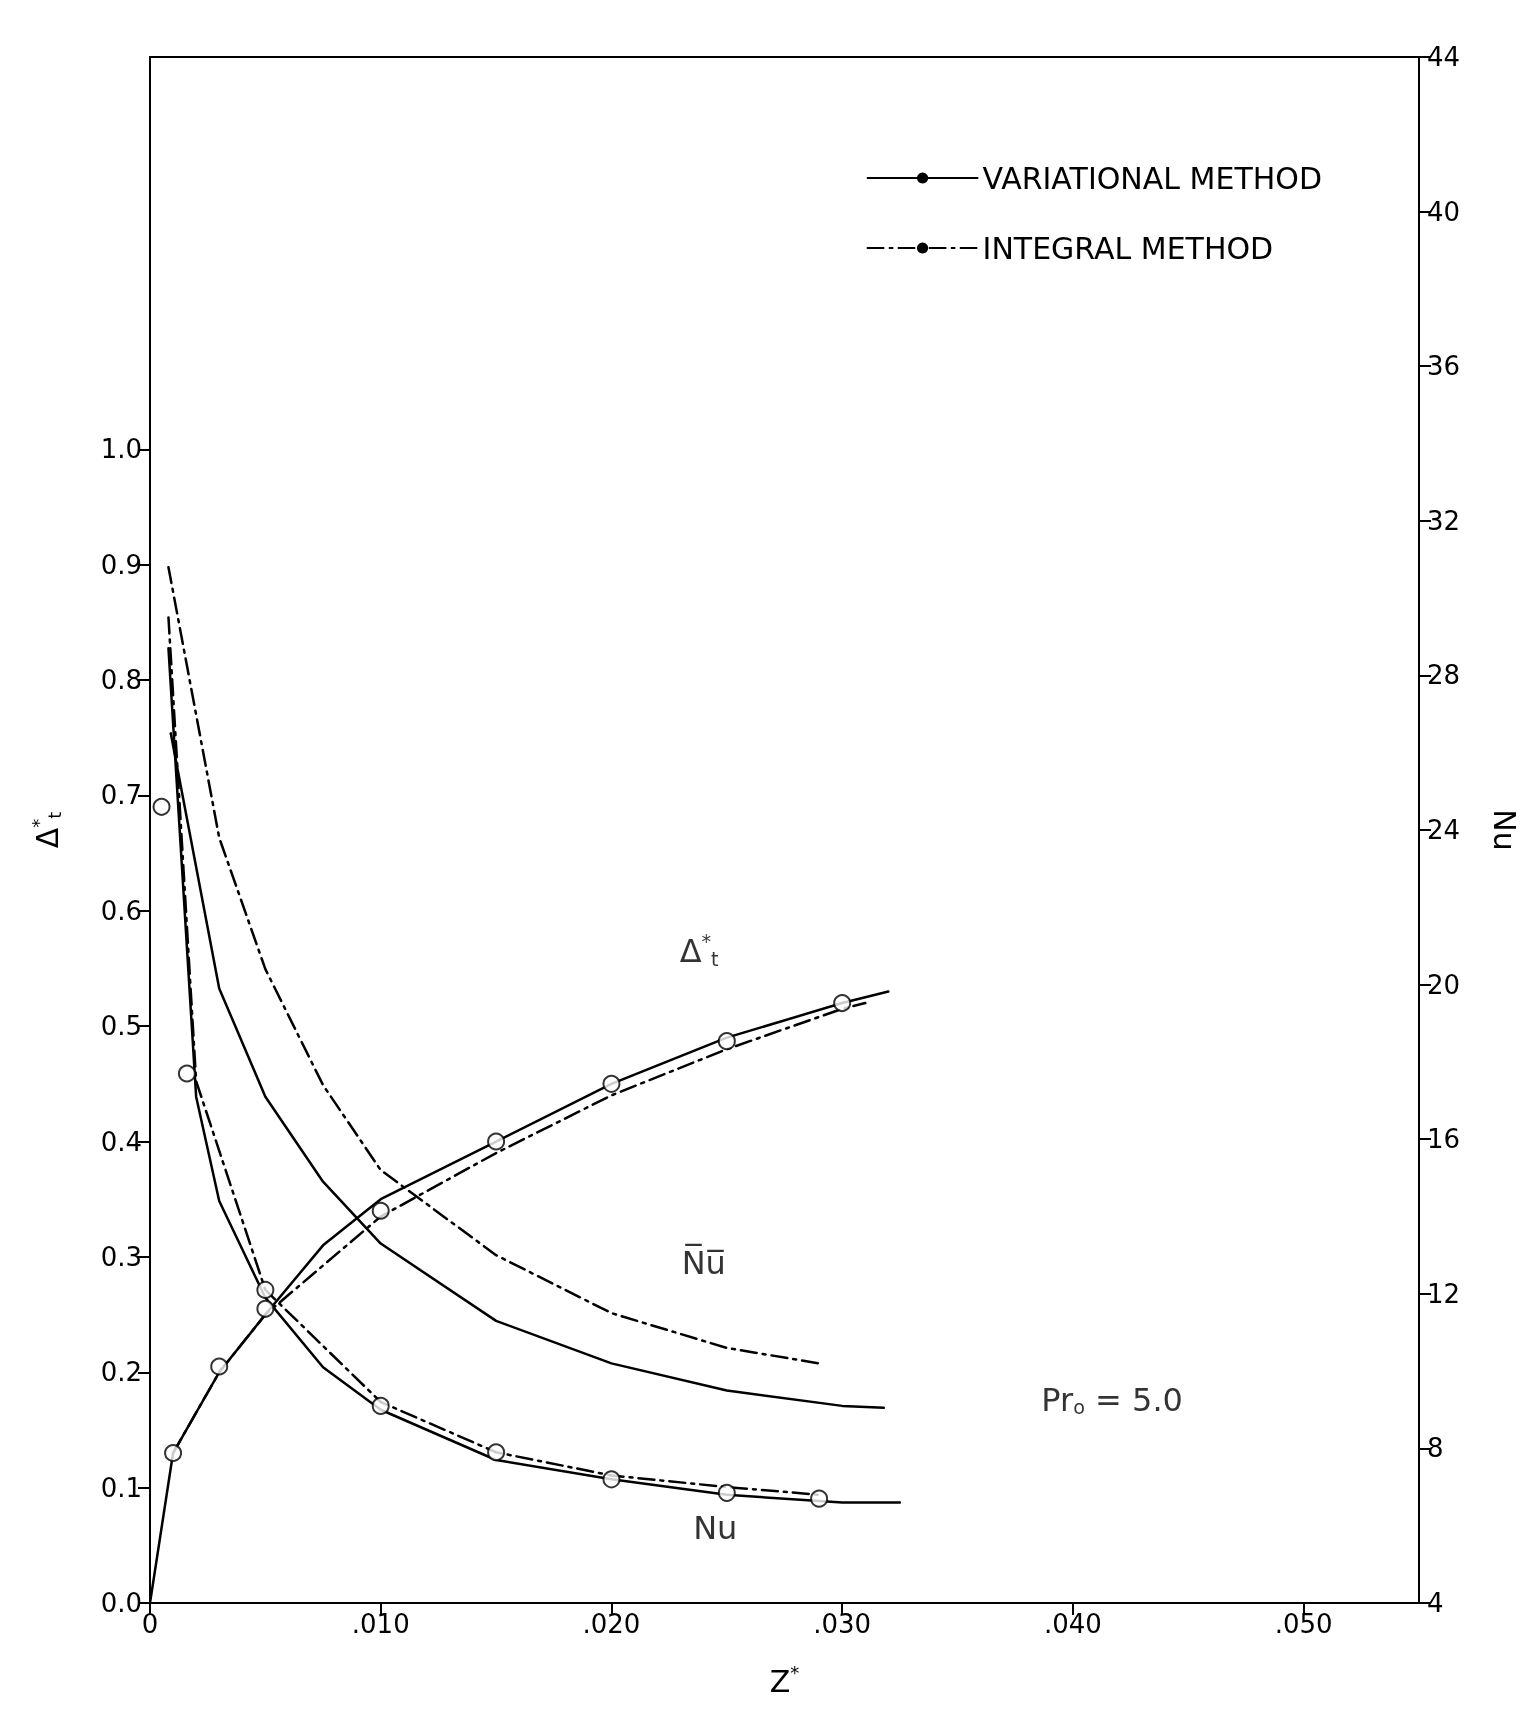 The width and height of the screenshot is (1535, 1709). What do you see at coordinates (121, 910) in the screenshot?
I see `y-tick-label: 0.6` at bounding box center [121, 910].